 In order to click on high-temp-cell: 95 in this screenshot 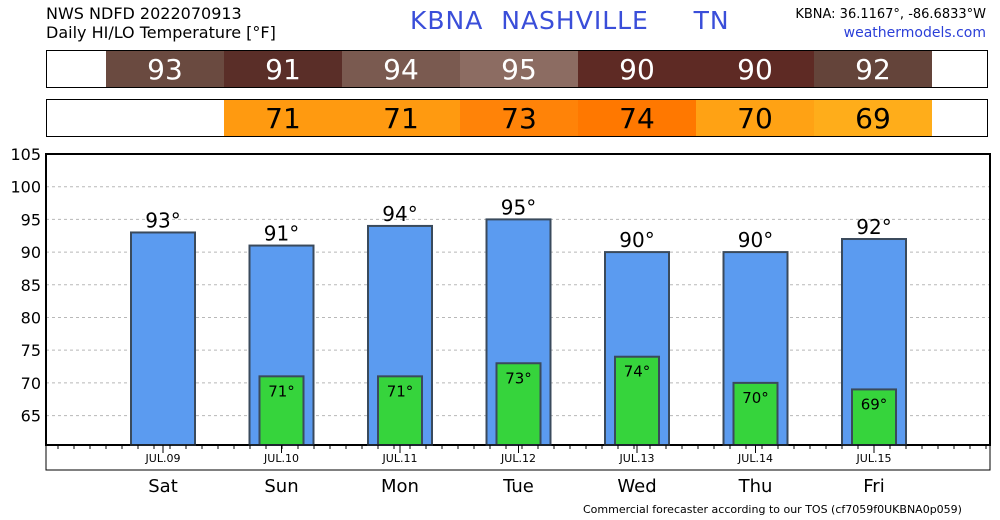, I will do `click(519, 69)`.